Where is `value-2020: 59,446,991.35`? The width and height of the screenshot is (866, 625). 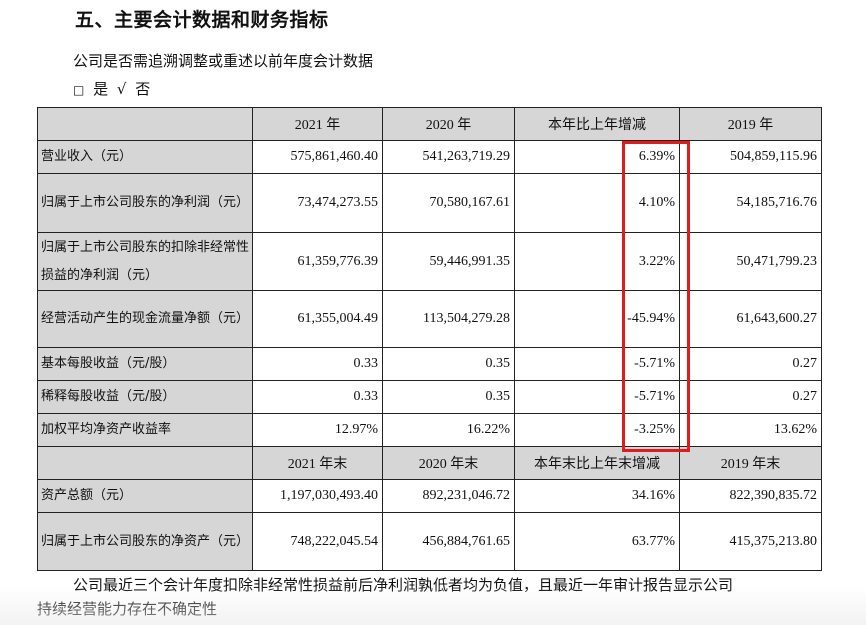
value-2020: 59,446,991.35 is located at coordinates (448, 261).